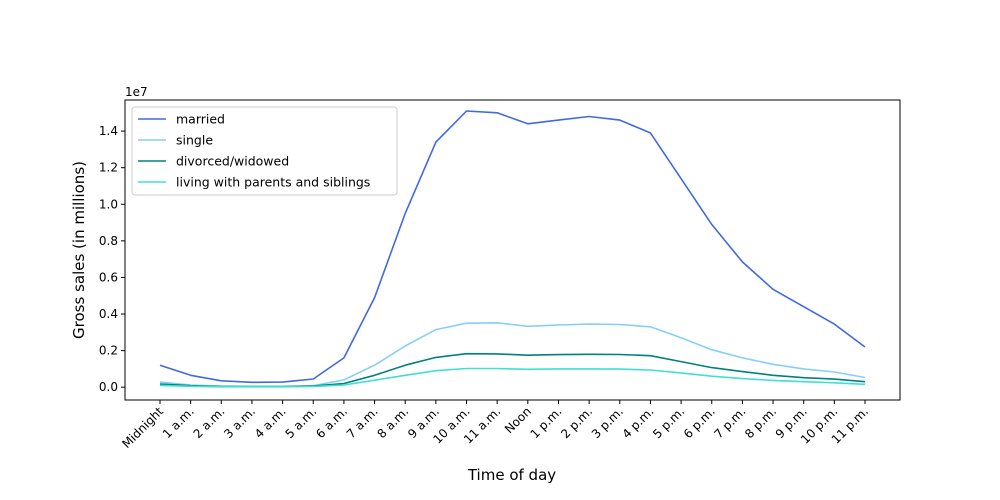 Image resolution: width=1000 pixels, height=500 pixels. What do you see at coordinates (108, 131) in the screenshot?
I see `y-tick-label: 1.4` at bounding box center [108, 131].